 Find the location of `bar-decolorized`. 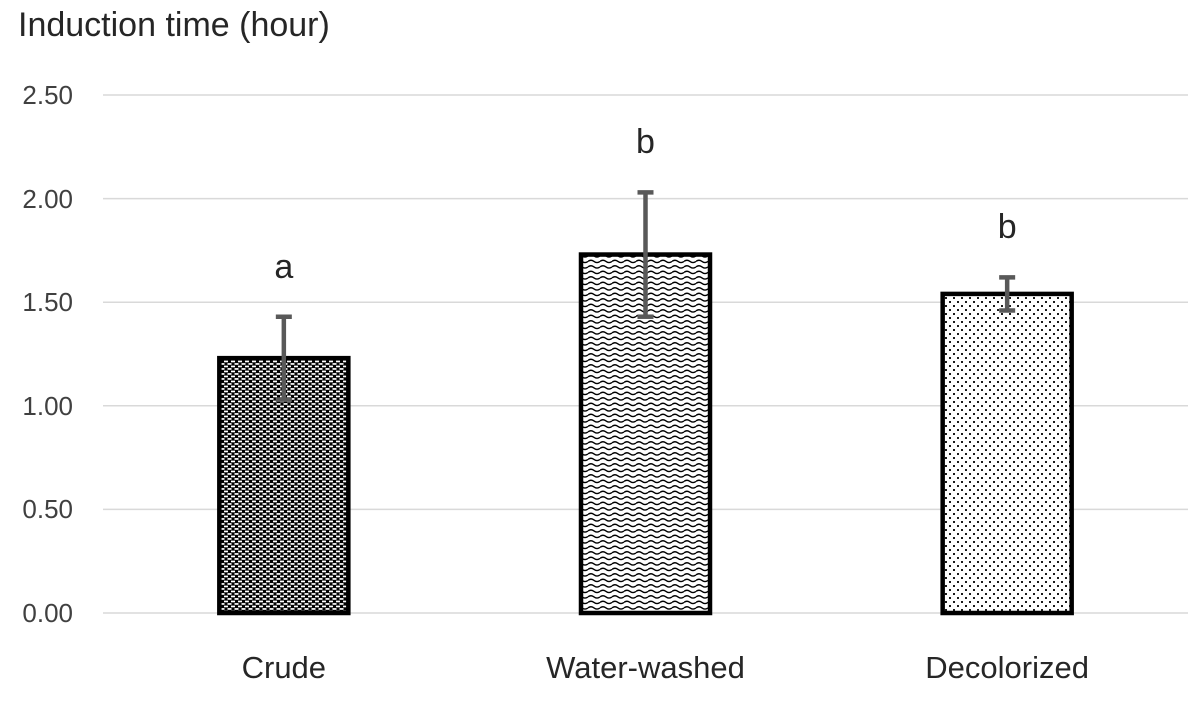

bar-decolorized is located at coordinates (1007, 453).